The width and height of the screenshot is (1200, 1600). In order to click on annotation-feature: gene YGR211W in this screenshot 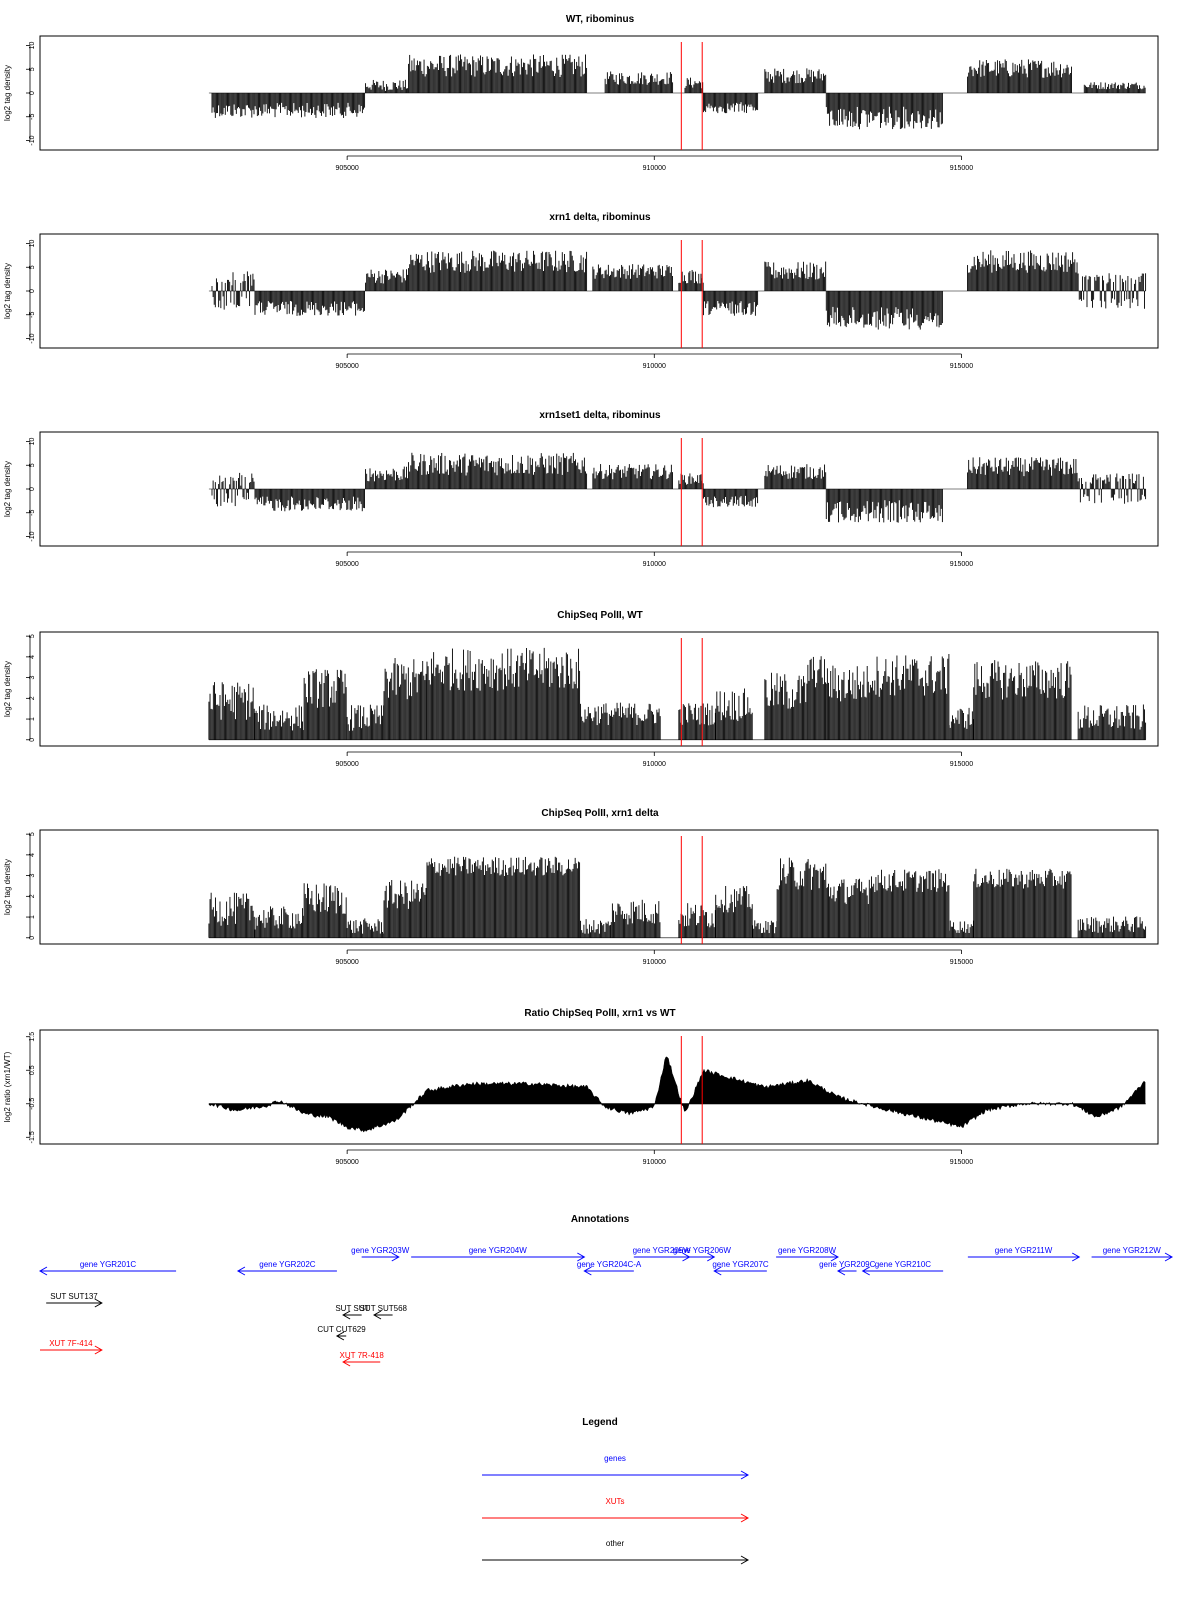, I will do `click(1024, 1254)`.